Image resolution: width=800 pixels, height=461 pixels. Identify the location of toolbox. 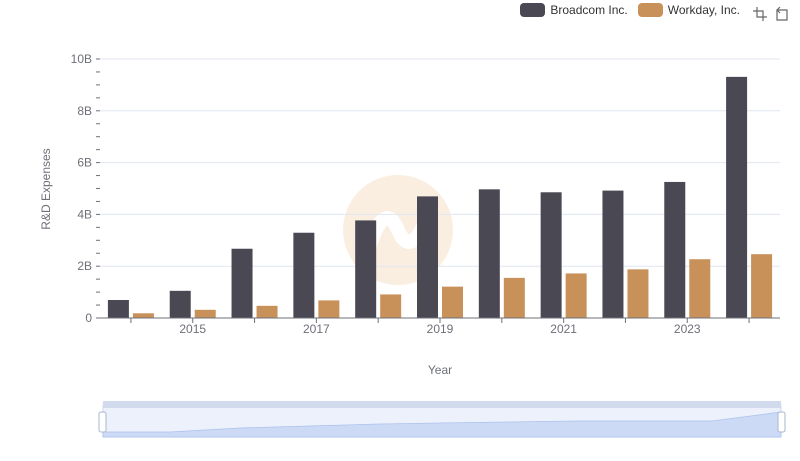
(771, 14).